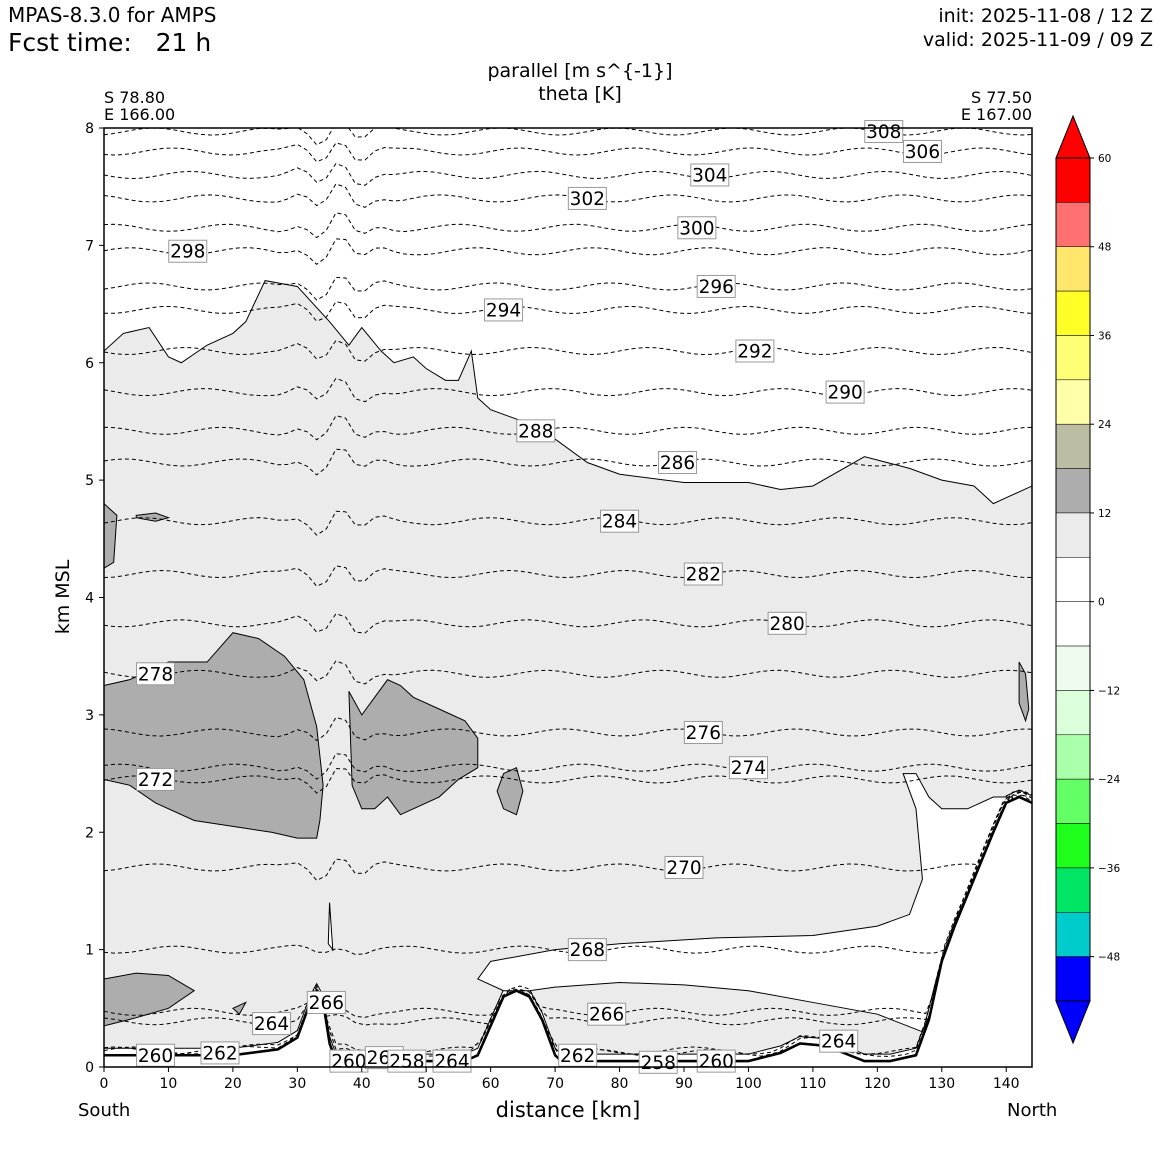  Describe the element at coordinates (112, 15) in the screenshot. I see `model-title: MPAS-8.3.0 for AMPS` at that location.